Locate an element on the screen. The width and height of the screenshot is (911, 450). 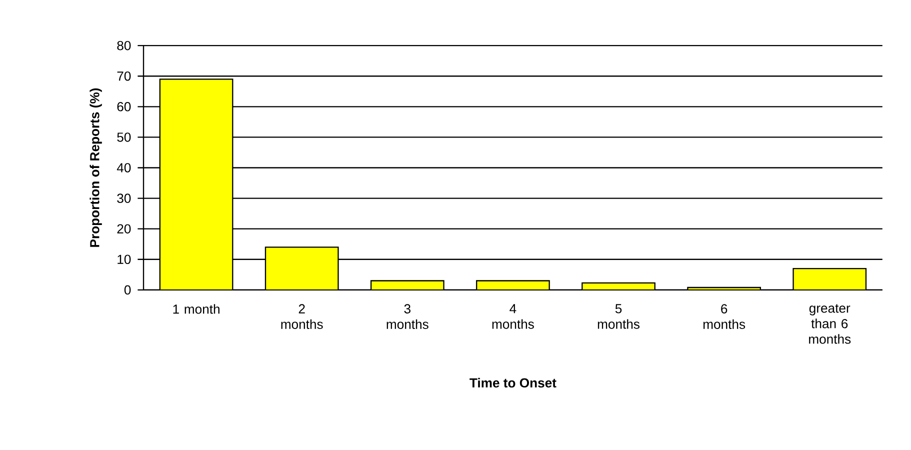
y-tick-label: 0 is located at coordinates (127, 290).